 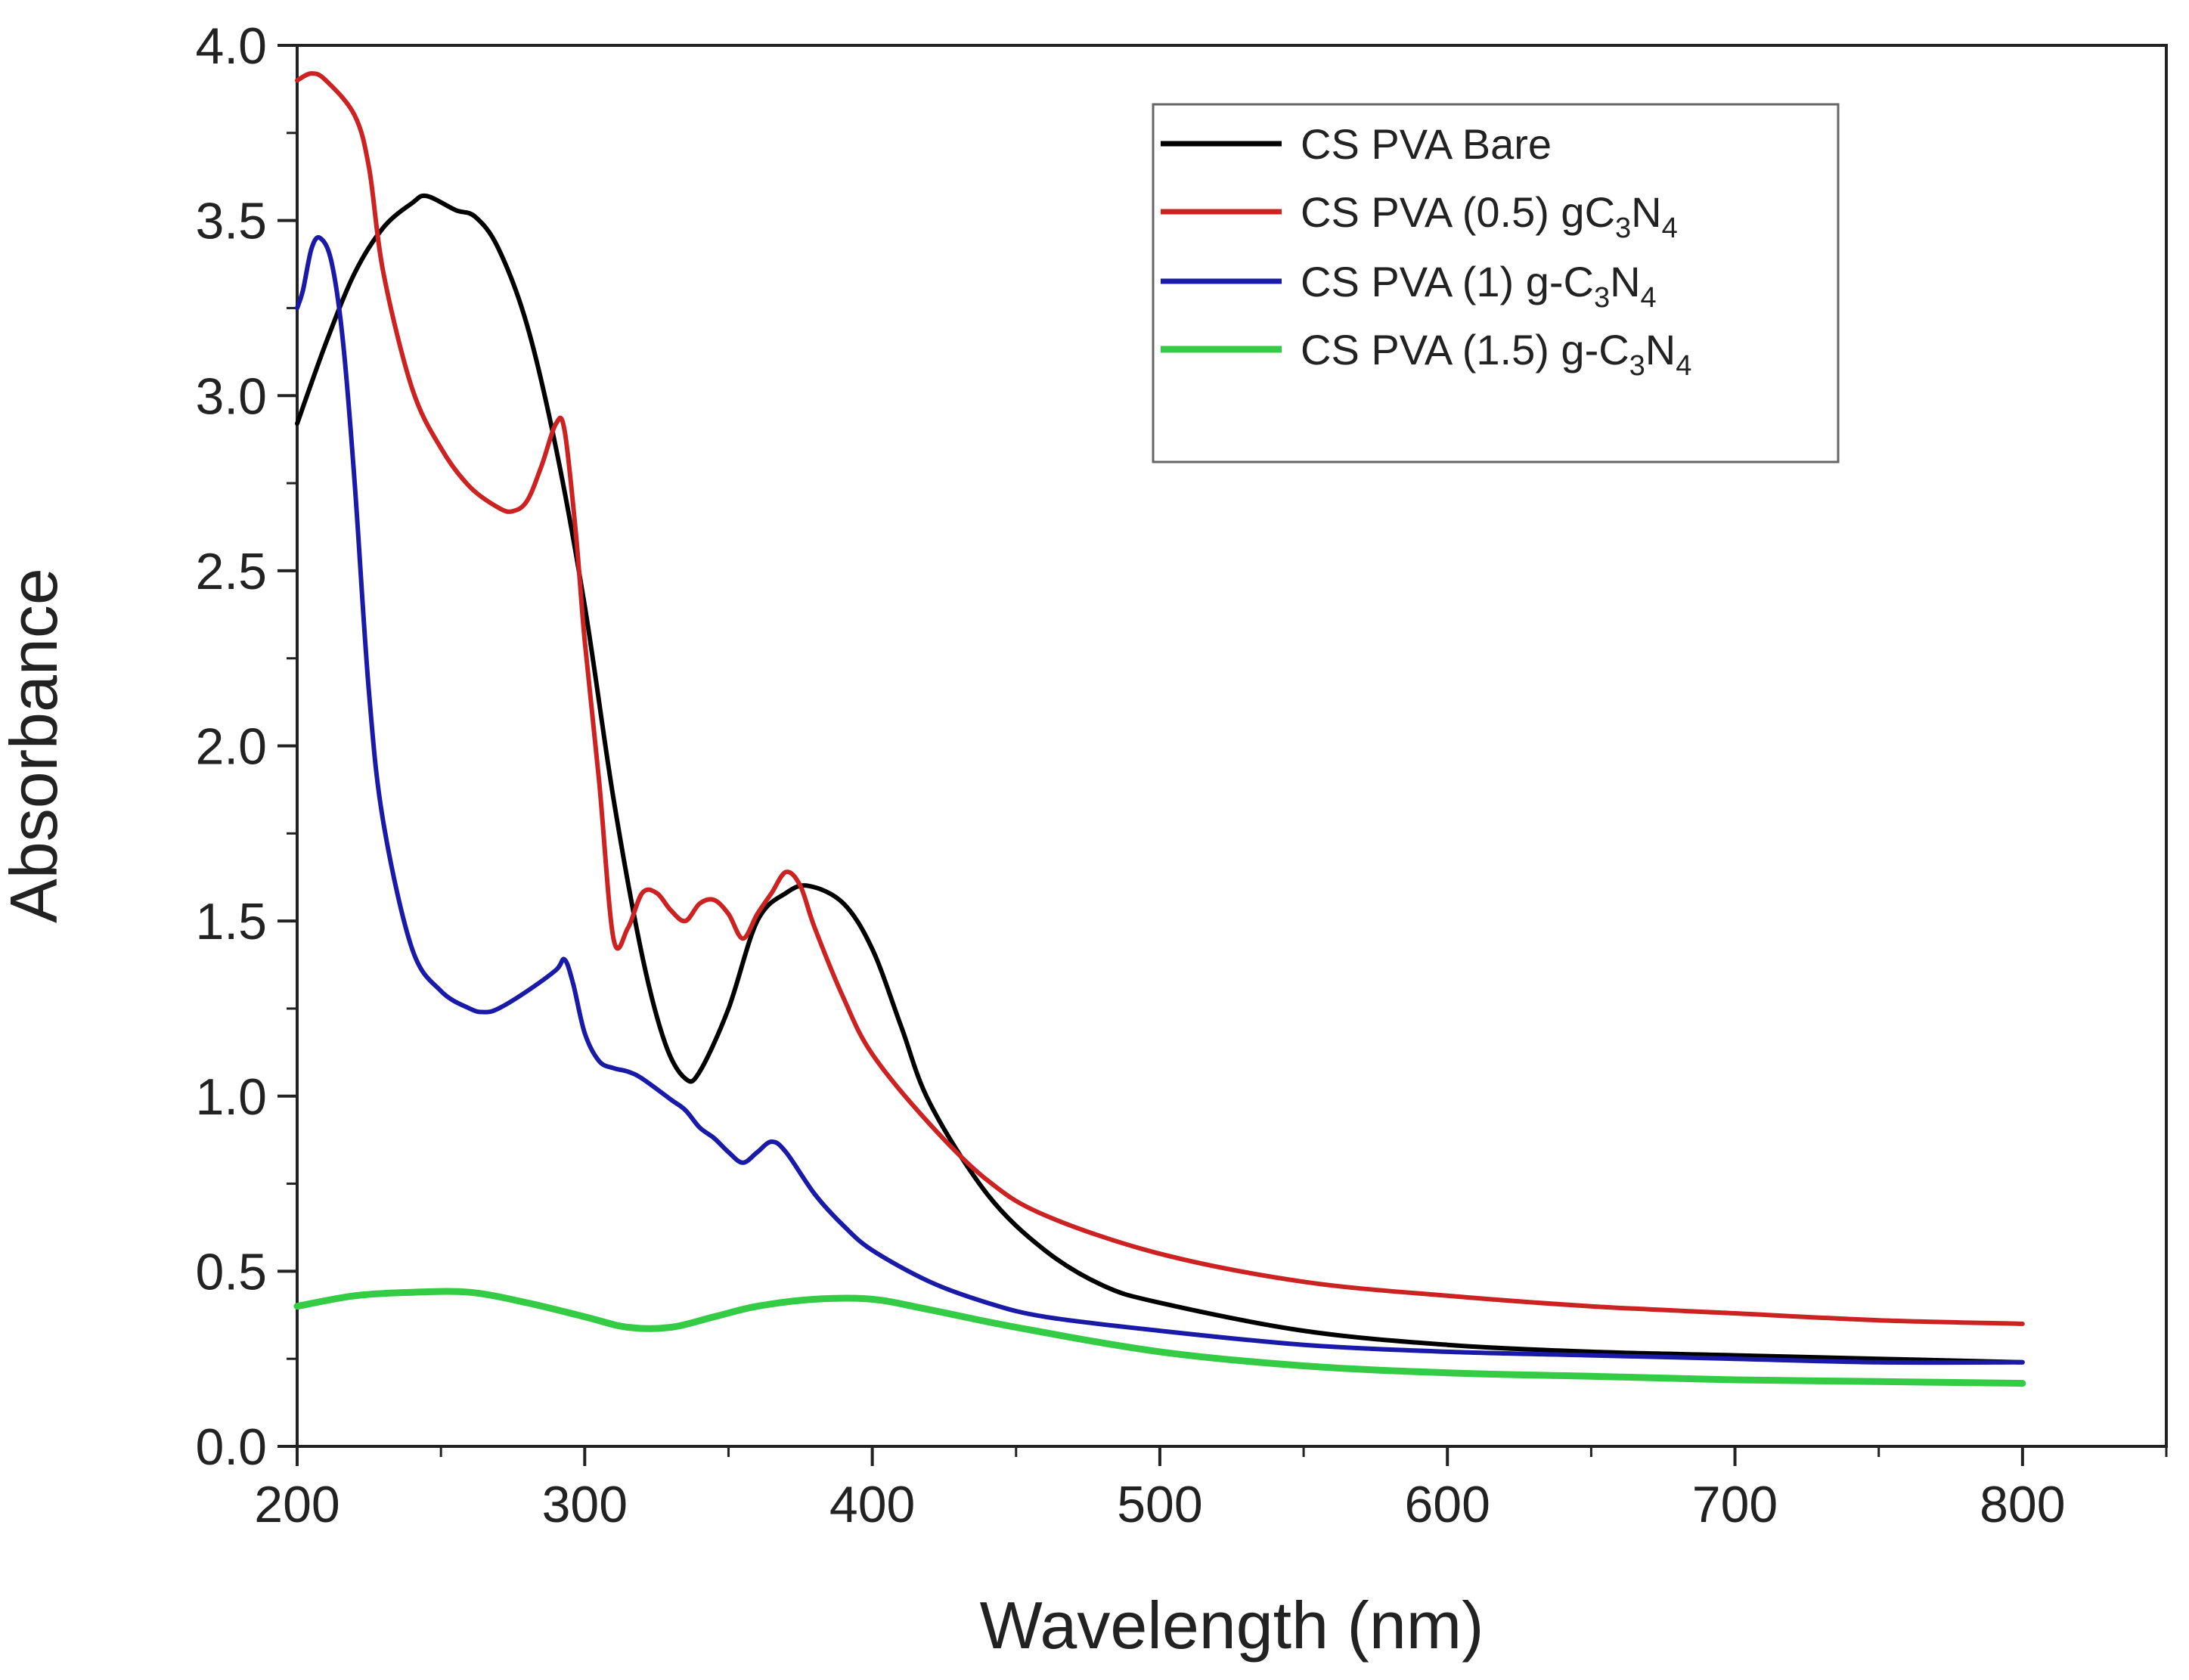 I want to click on x-axis-title: Wavelength (nm), so click(x=1232, y=1625).